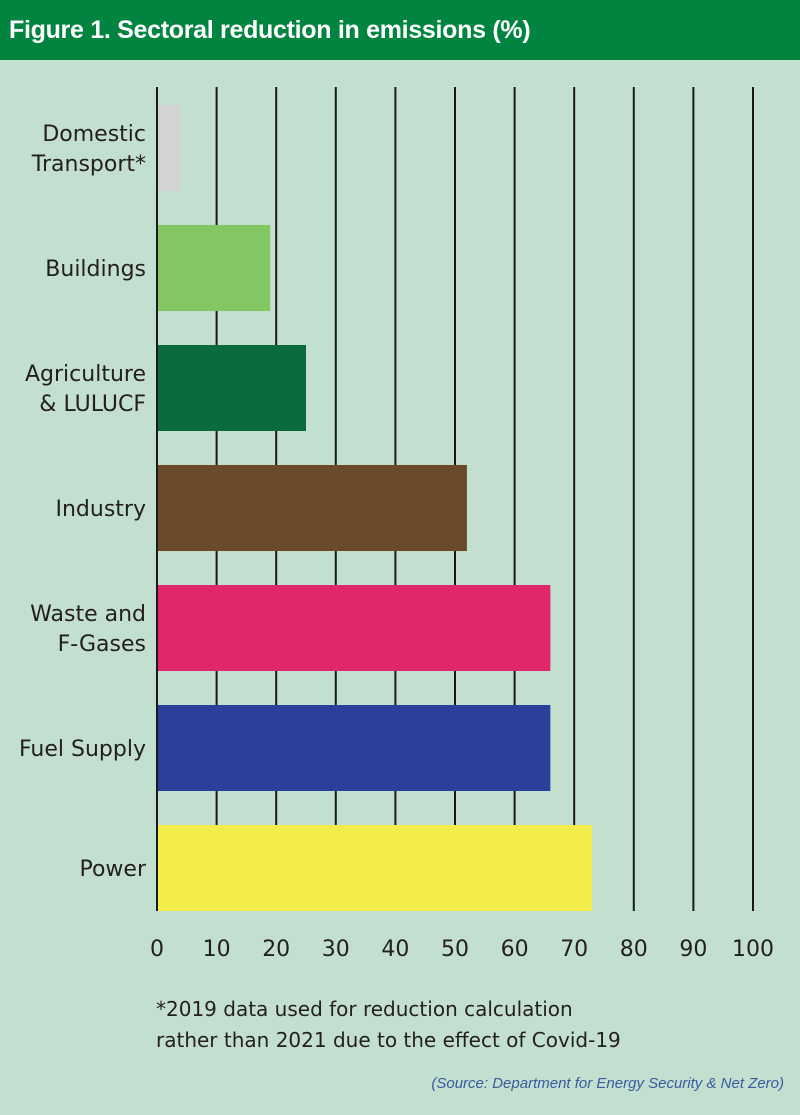  I want to click on category-label-3: Industry, so click(101, 509).